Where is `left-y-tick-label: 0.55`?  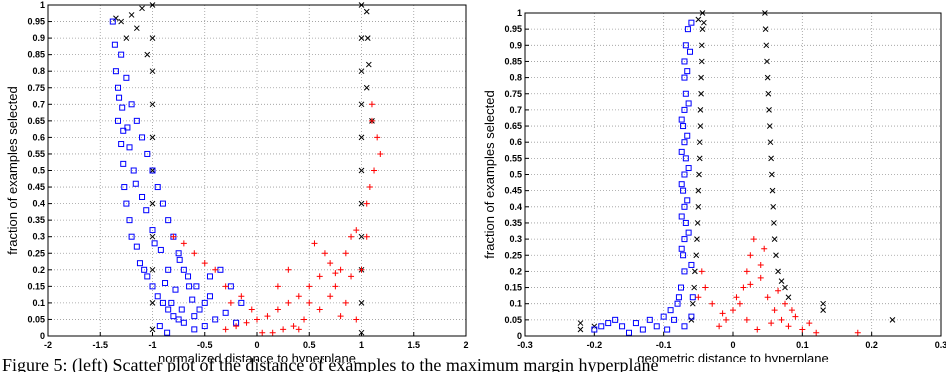
left-y-tick-label: 0.55 is located at coordinates (36, 154).